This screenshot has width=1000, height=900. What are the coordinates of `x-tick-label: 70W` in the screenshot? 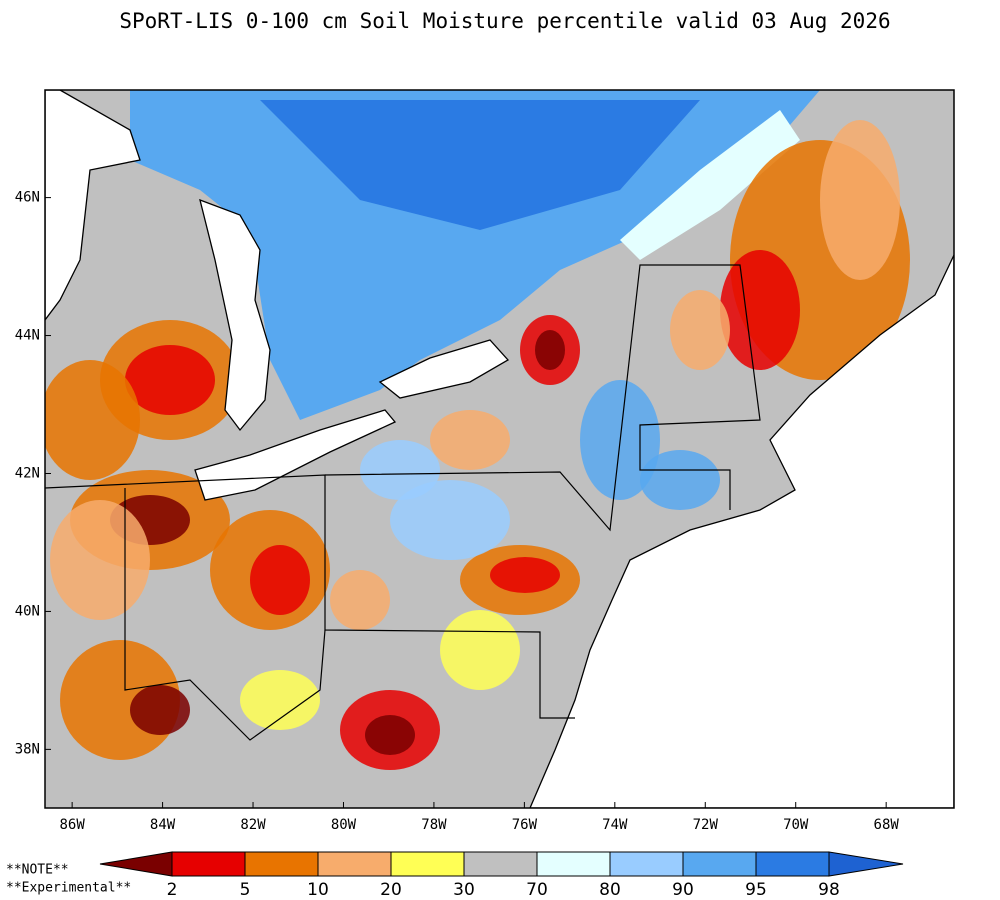 It's located at (796, 825).